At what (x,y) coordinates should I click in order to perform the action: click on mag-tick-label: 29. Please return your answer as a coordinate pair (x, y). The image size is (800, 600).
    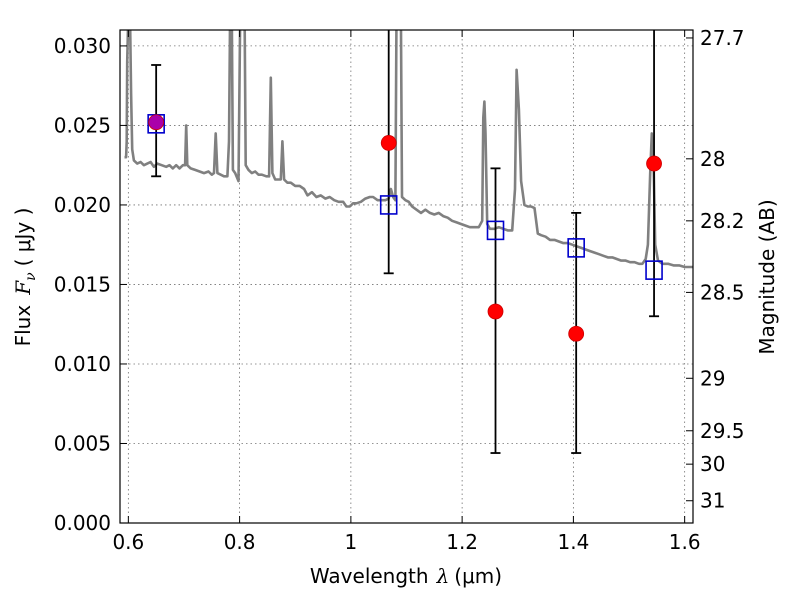
    Looking at the image, I should click on (712, 378).